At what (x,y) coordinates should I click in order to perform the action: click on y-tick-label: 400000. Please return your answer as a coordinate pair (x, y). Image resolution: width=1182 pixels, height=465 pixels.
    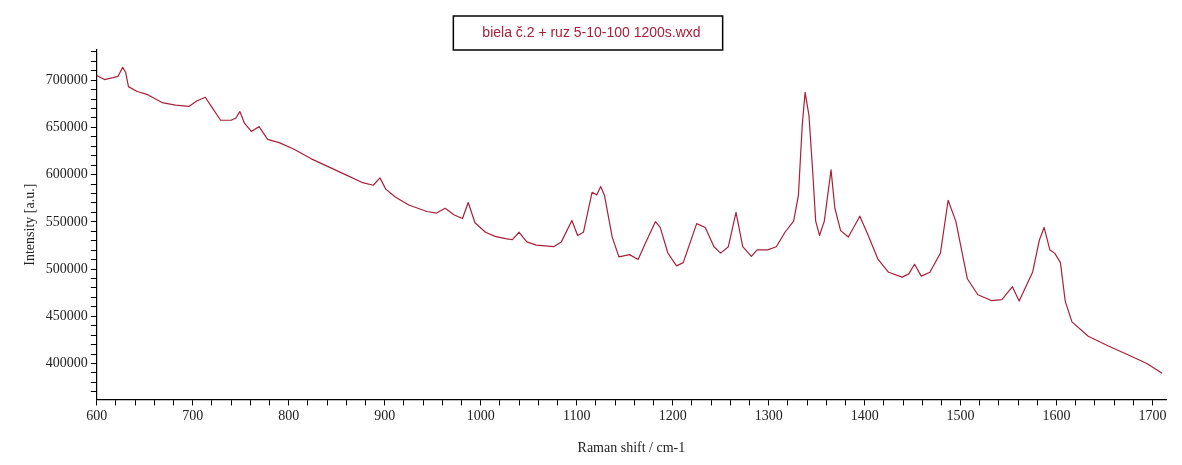
    Looking at the image, I should click on (66, 363).